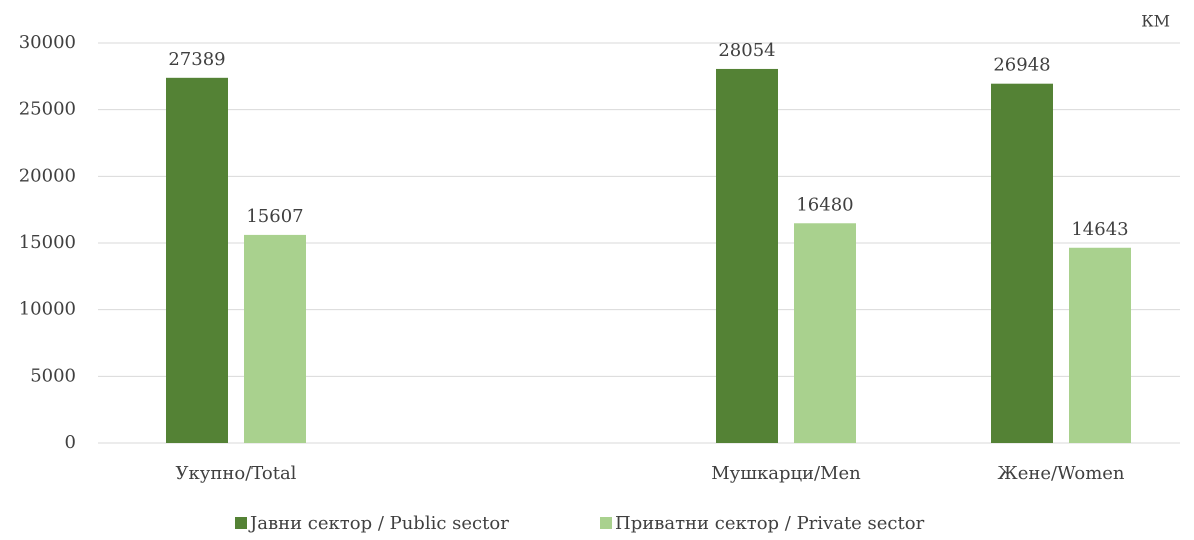 This screenshot has height=540, width=1194. What do you see at coordinates (196, 59) in the screenshot?
I see `data-label: 27389` at bounding box center [196, 59].